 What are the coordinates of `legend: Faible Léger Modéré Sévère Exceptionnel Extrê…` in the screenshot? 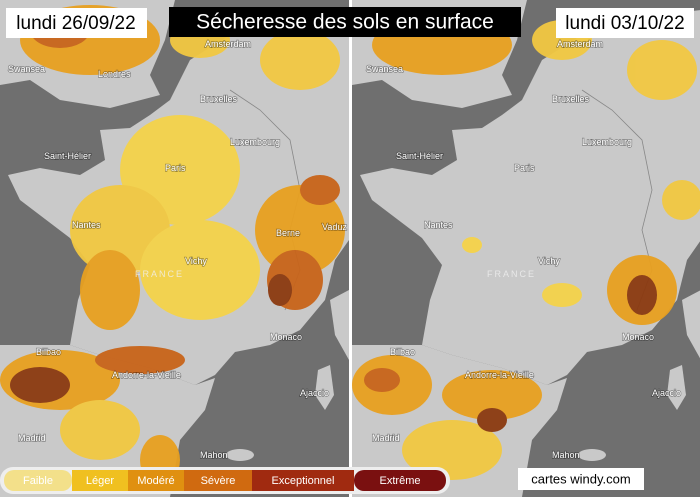 It's located at (225, 480).